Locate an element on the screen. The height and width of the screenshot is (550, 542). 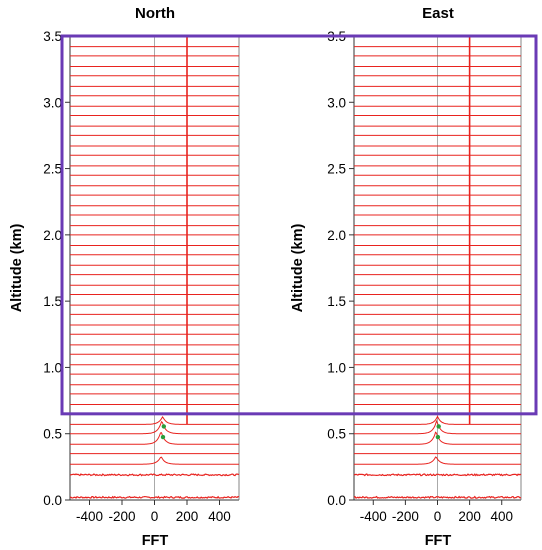
north-y-tick-label: 3.0 is located at coordinates (52, 102).